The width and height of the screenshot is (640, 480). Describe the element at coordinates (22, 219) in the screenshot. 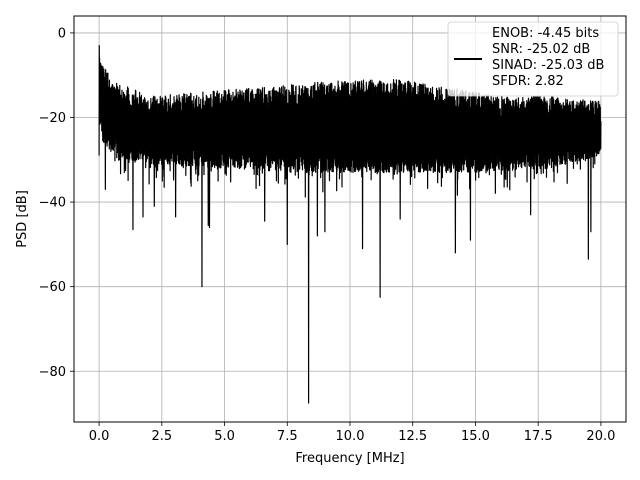

I see `y-axis-label: PSD [dB]` at that location.